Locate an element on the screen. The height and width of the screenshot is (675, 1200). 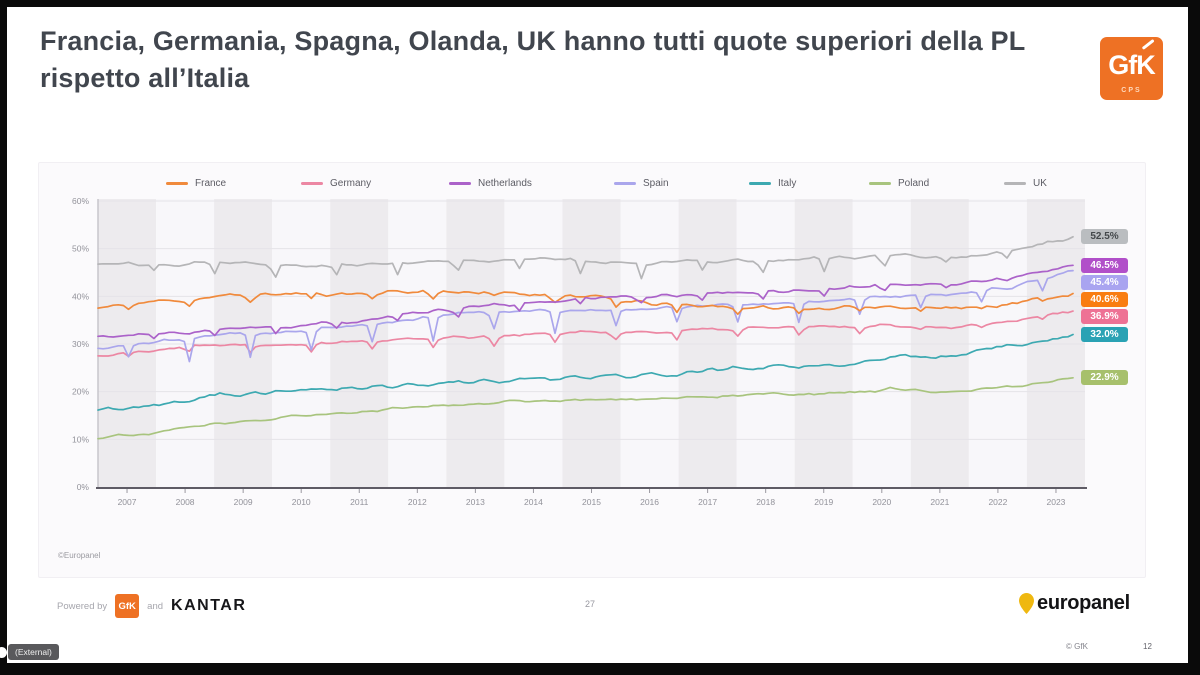
y-axis-tick-label: 0% is located at coordinates (83, 487).